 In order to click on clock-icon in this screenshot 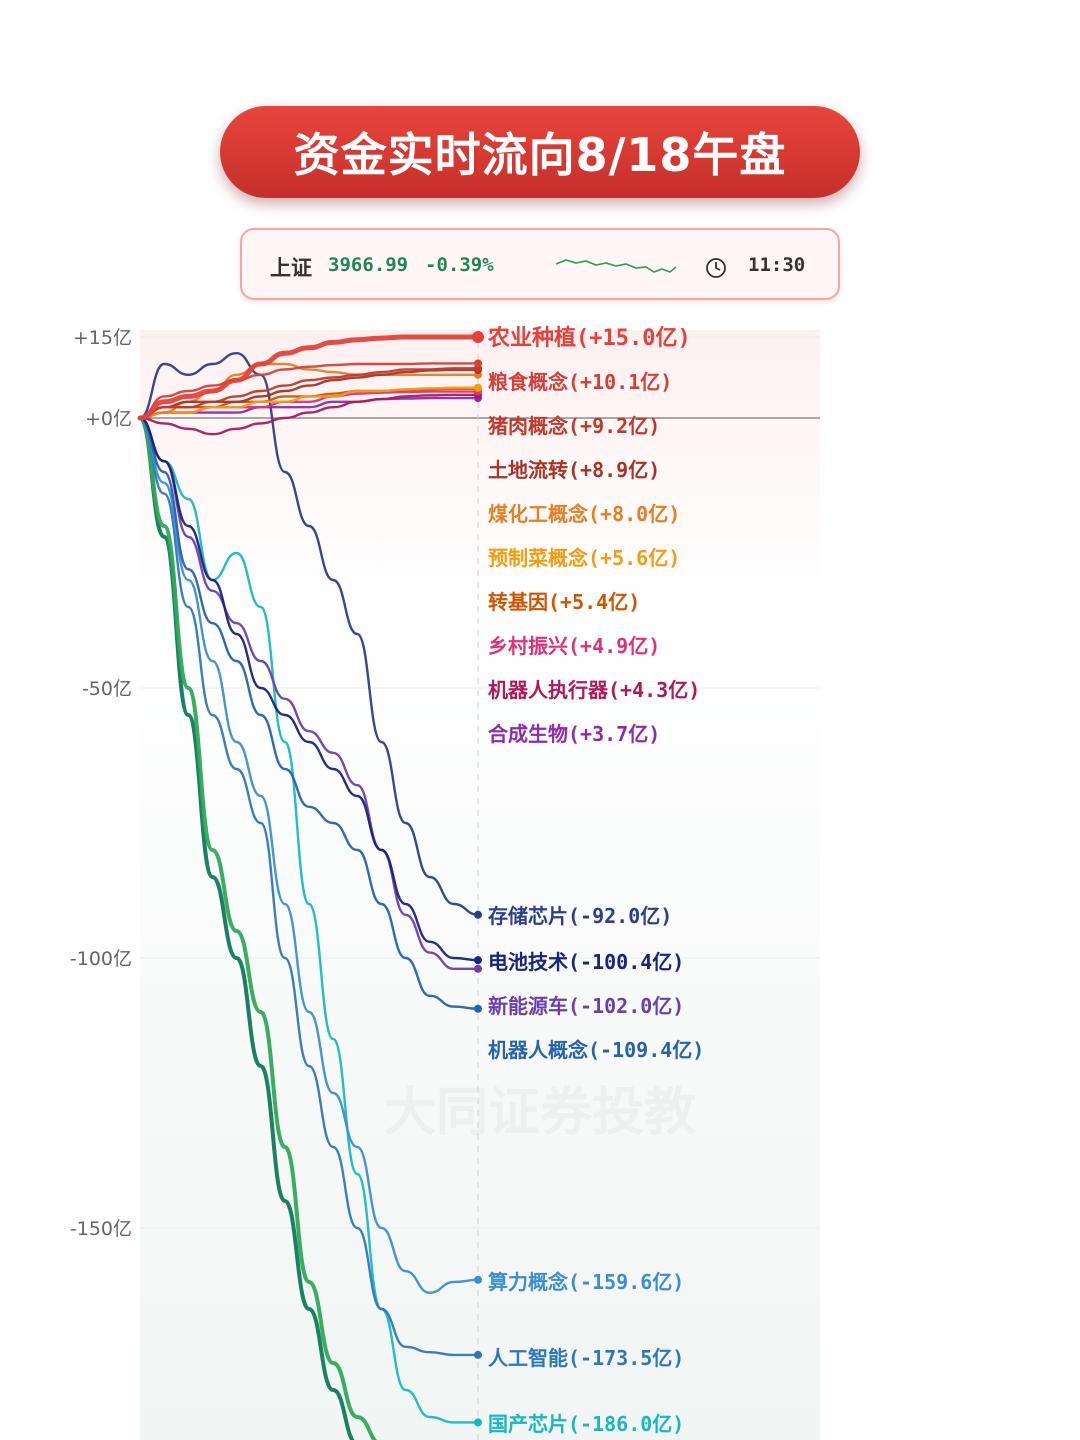, I will do `click(716, 268)`.